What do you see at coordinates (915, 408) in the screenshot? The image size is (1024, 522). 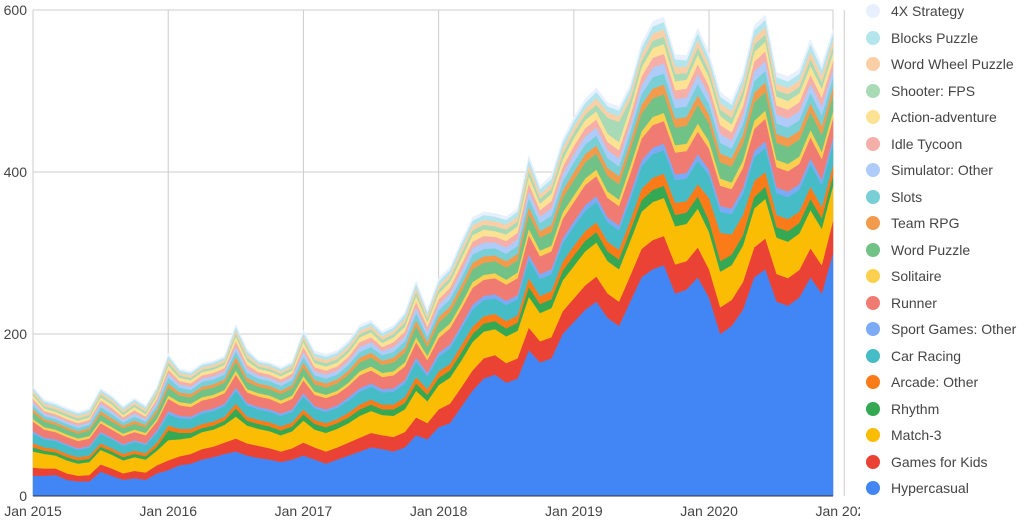 I see `legend-label: Rhythm` at bounding box center [915, 408].